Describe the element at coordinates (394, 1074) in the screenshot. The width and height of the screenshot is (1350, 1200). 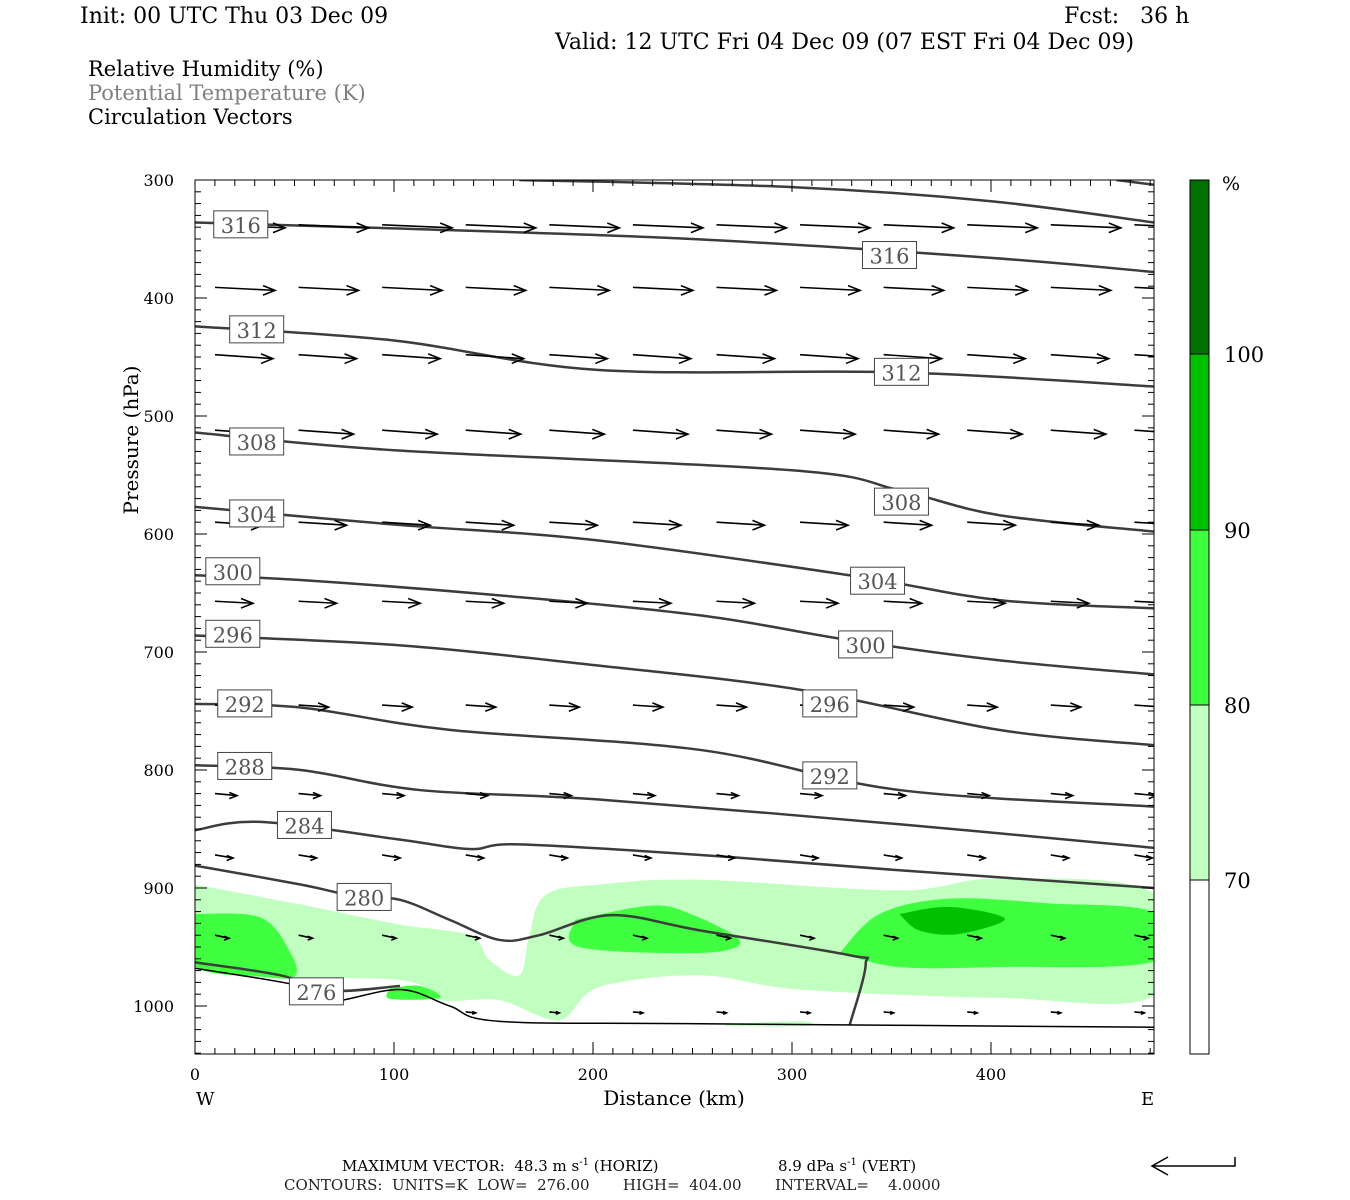
I see `x-tick-label: 100` at that location.